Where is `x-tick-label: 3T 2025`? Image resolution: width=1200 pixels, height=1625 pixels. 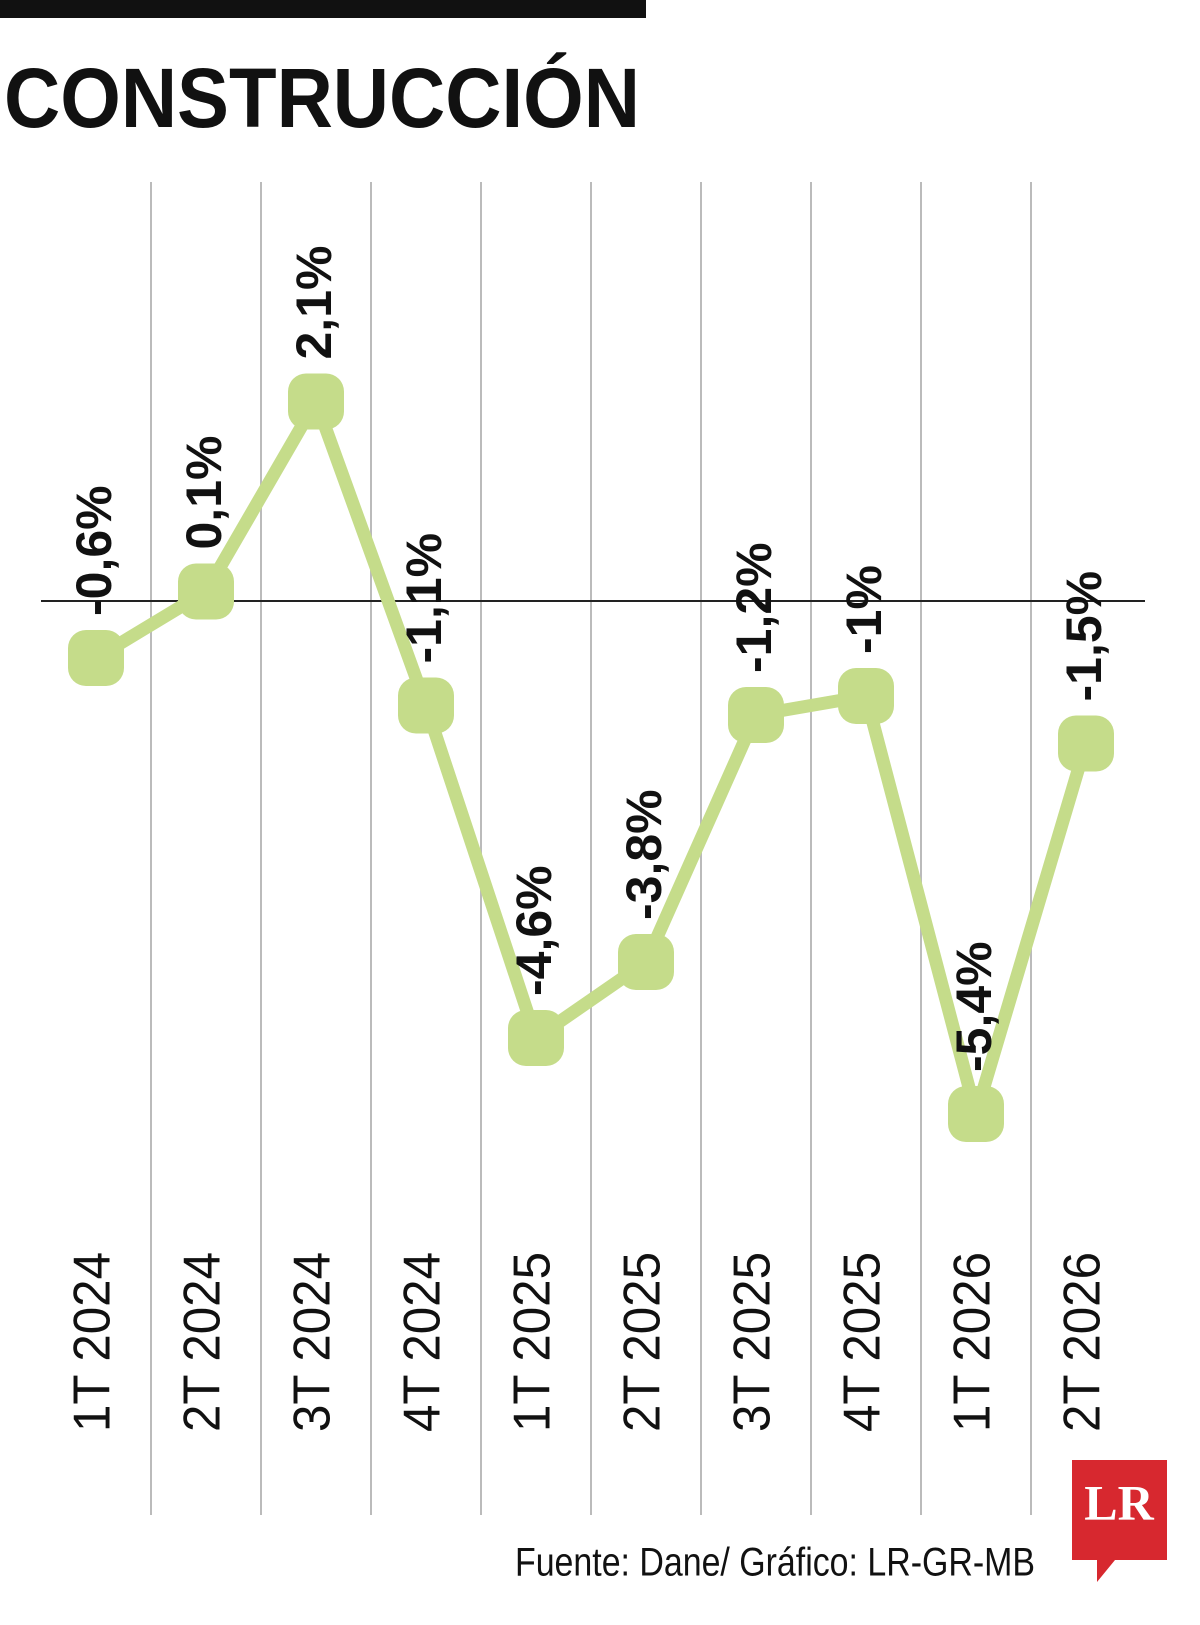 x-tick-label: 3T 2025 is located at coordinates (753, 1342).